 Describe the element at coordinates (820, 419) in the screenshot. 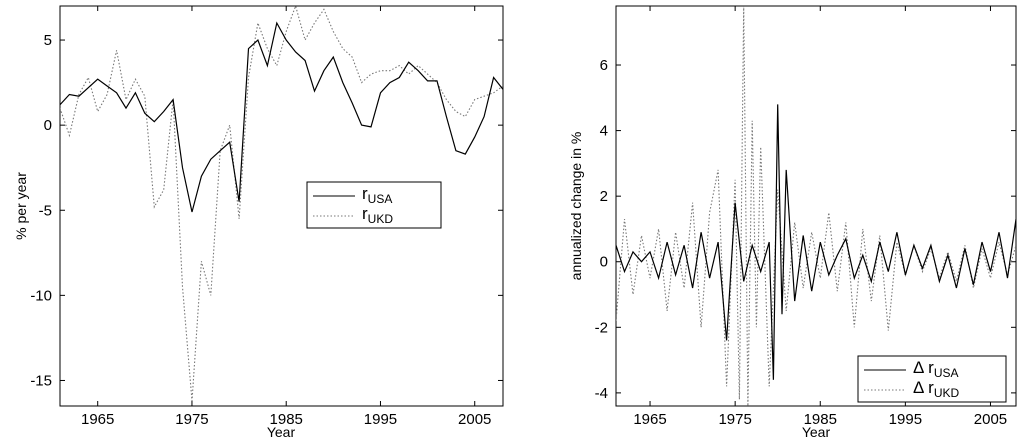

I see `x-tick-label-right-2: 1985` at that location.